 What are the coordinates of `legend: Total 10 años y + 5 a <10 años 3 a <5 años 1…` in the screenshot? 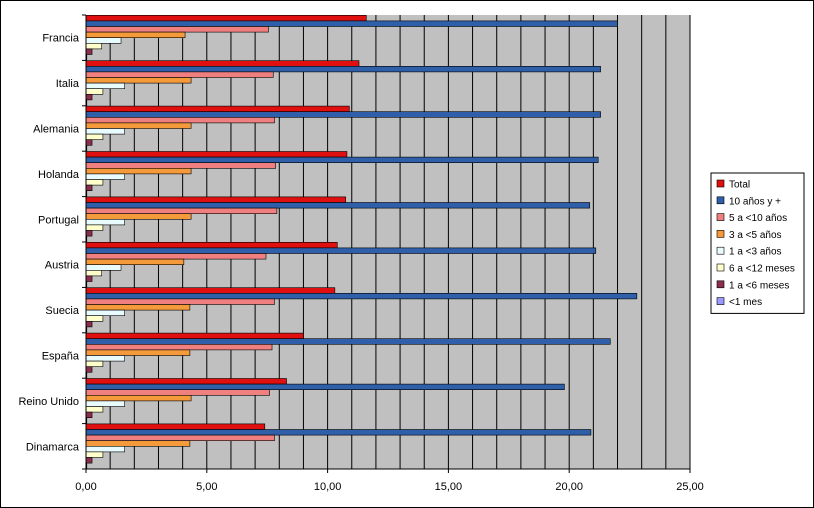 It's located at (757, 243).